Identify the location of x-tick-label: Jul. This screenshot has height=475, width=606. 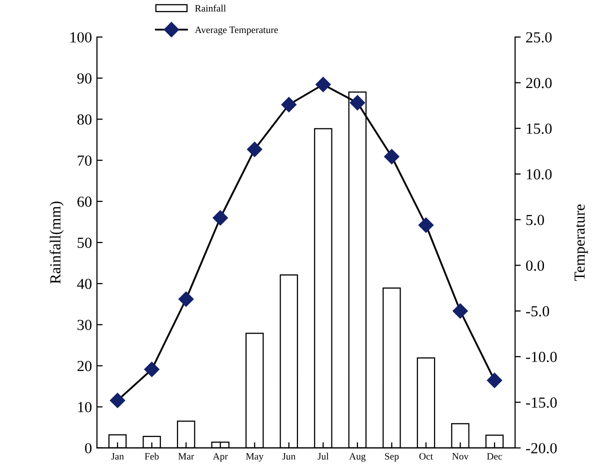
(323, 456).